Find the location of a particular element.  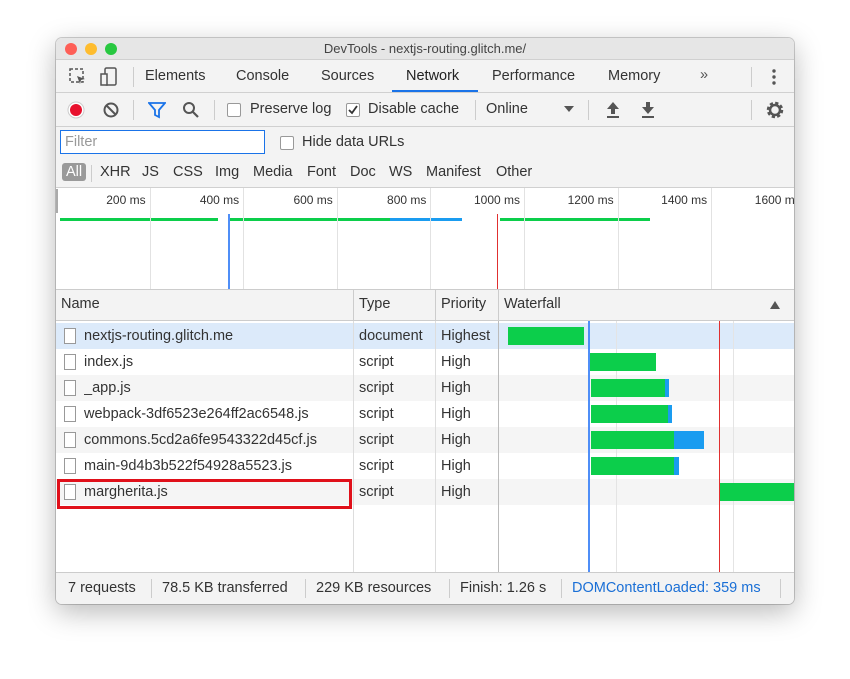

column-header: Priority is located at coordinates (464, 304).